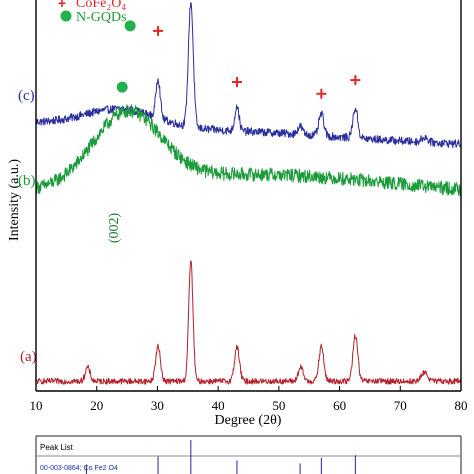 The width and height of the screenshot is (474, 474). I want to click on curve-label-a: (a), so click(28, 357).